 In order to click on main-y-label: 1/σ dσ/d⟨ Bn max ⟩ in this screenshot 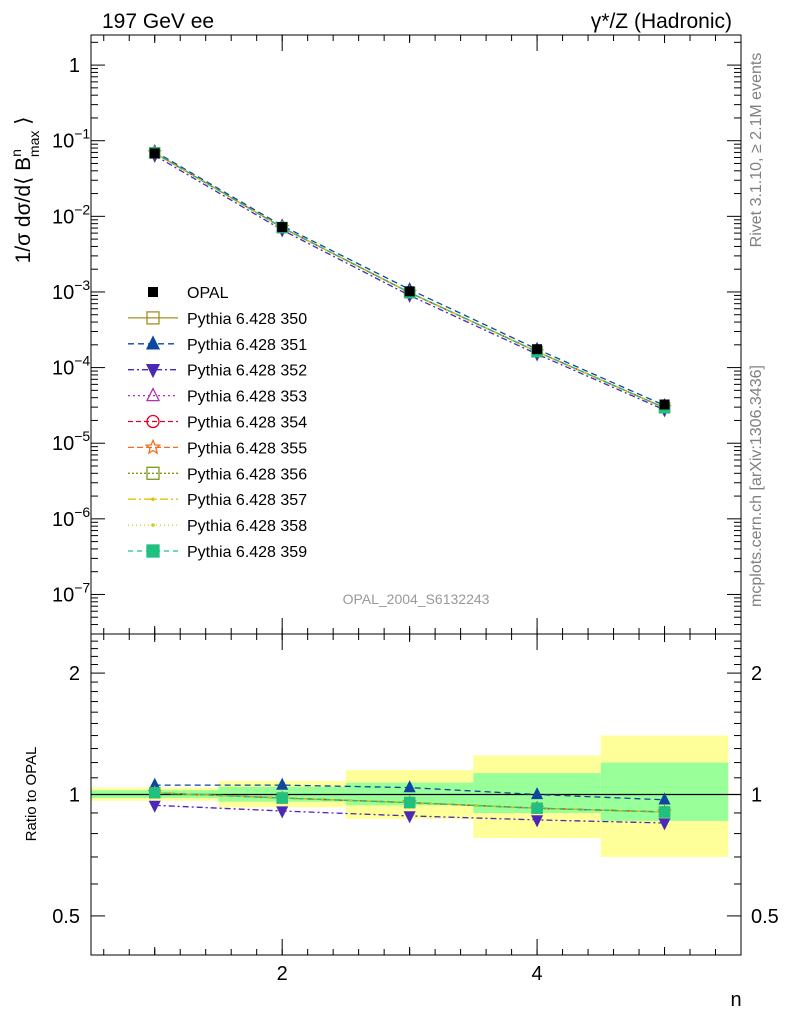, I will do `click(25, 190)`.